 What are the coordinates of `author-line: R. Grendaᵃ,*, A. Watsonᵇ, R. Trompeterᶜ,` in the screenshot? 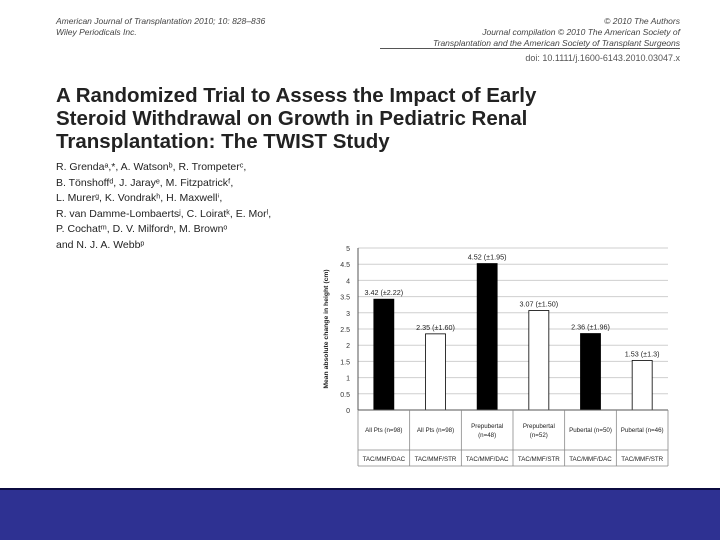 It's located at (151, 167).